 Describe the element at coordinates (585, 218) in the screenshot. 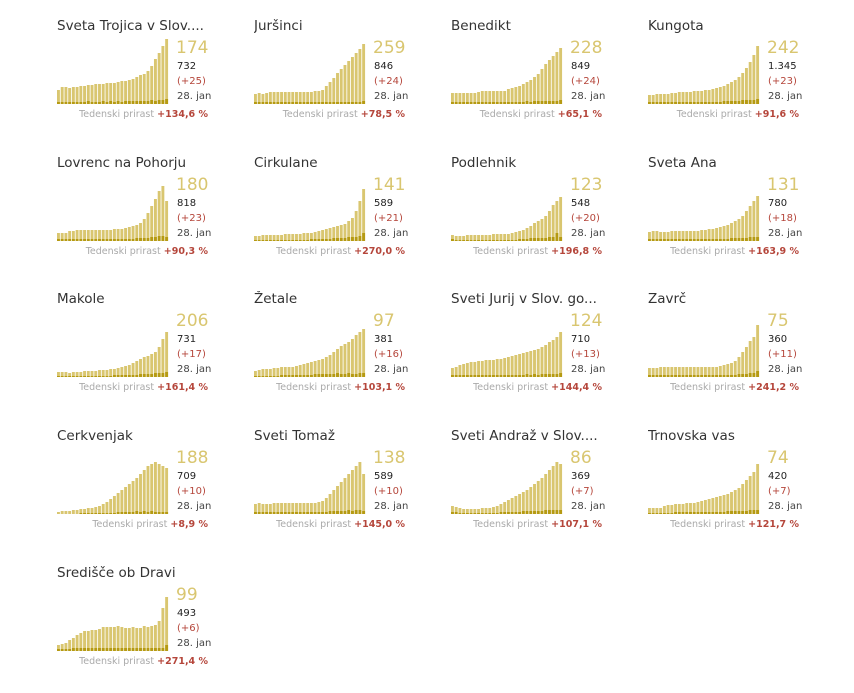

I see `daily-increase: (+20)` at that location.